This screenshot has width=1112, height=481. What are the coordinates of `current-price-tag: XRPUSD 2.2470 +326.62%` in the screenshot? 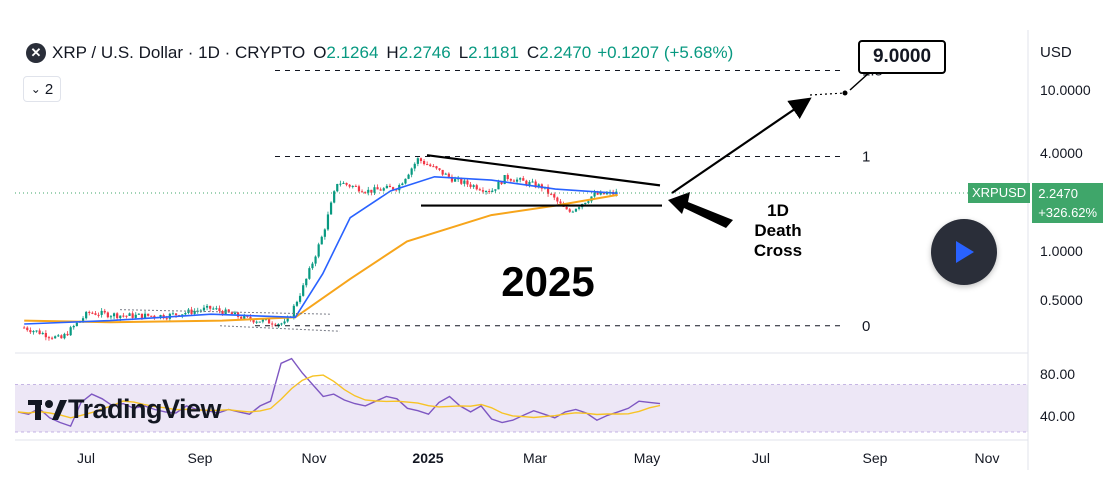 It's located at (1036, 203).